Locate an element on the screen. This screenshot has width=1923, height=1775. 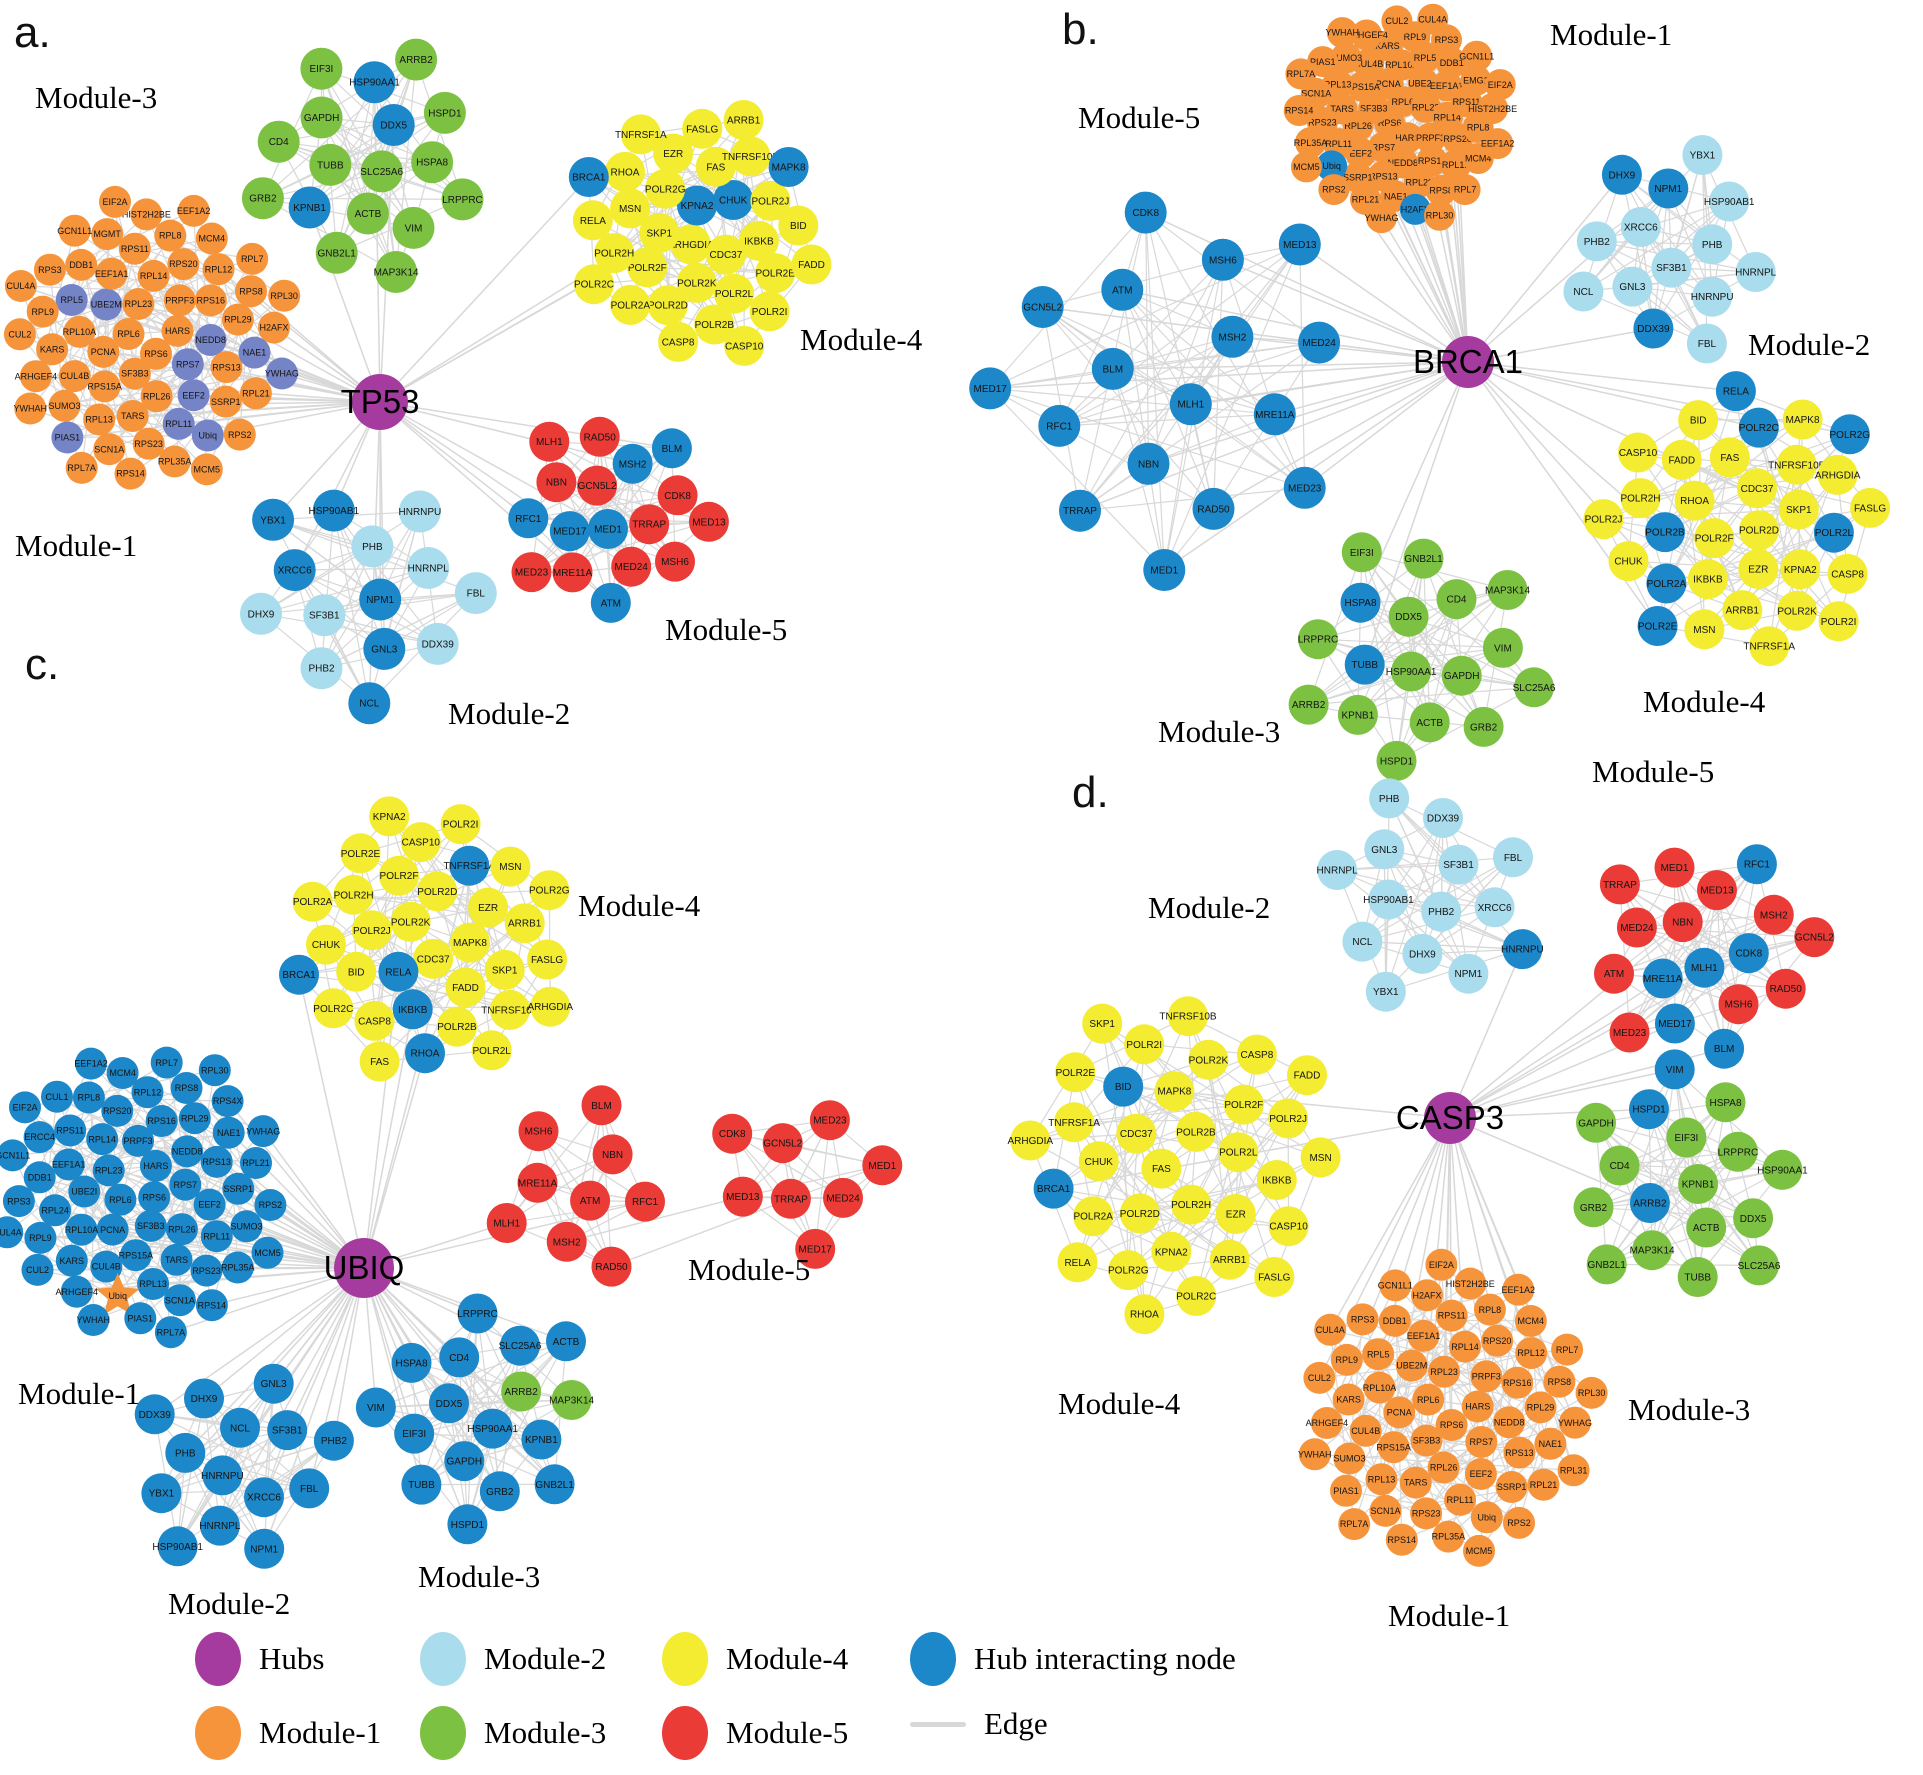
node-KARS: KARS is located at coordinates (71, 1260).